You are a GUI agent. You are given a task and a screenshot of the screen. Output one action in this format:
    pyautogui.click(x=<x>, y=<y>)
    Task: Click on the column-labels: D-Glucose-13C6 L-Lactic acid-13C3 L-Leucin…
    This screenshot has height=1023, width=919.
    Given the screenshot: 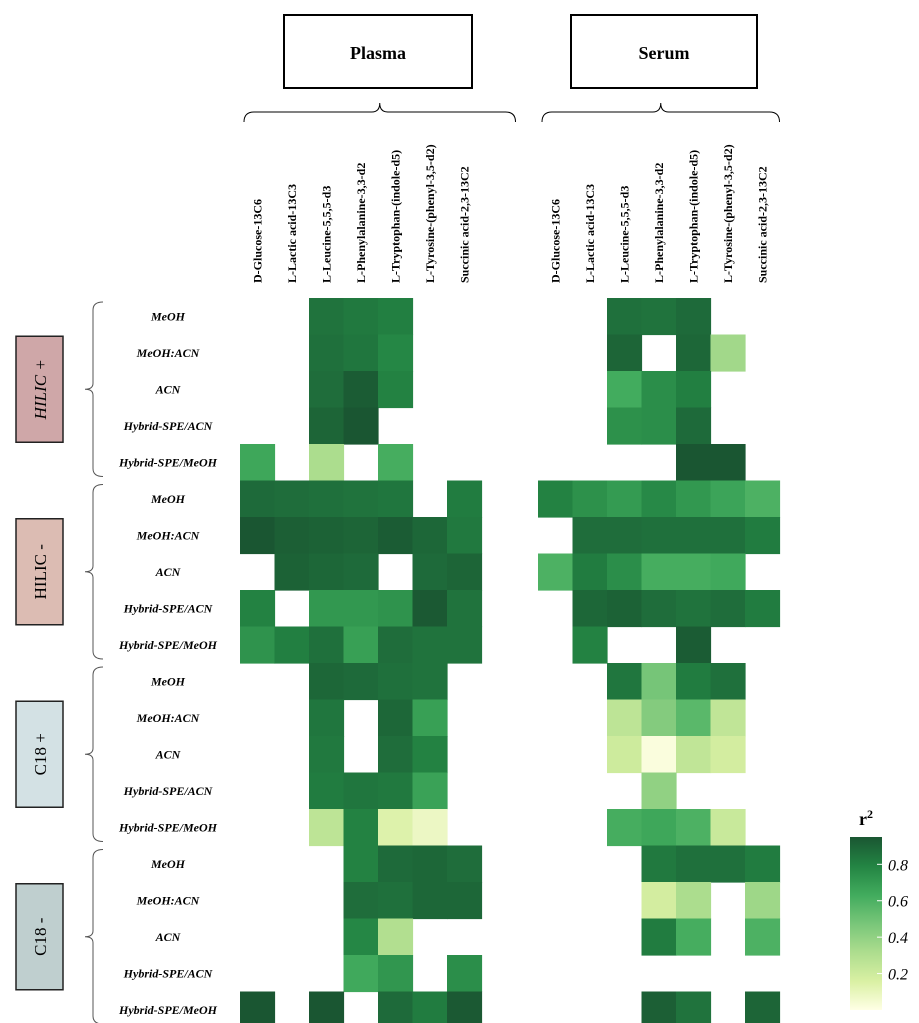 What is the action you would take?
    pyautogui.click(x=509, y=213)
    